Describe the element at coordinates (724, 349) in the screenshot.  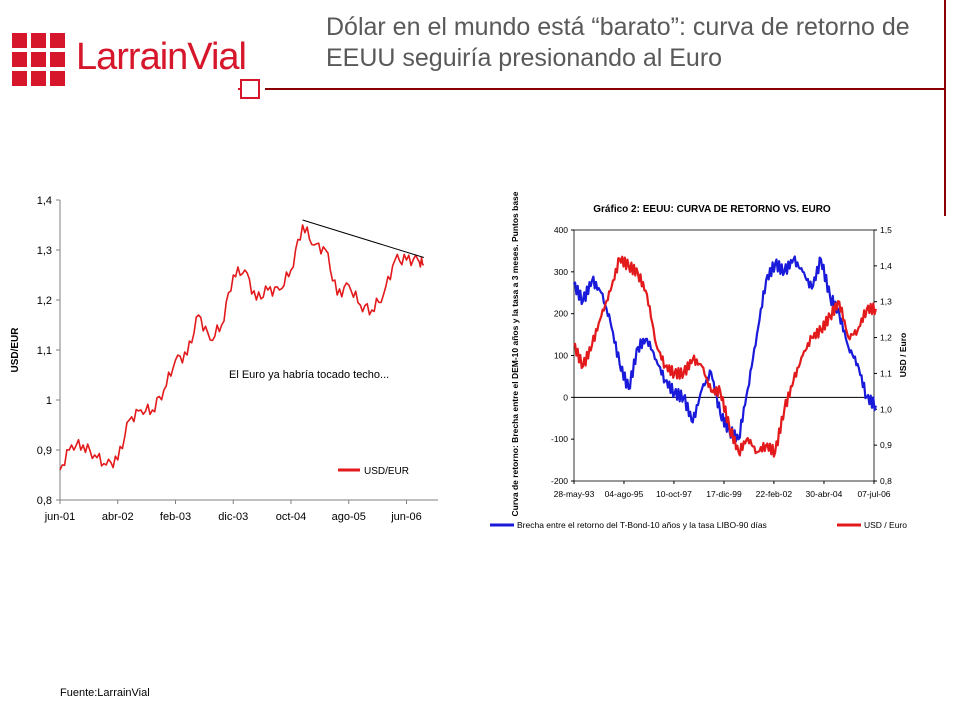
I see `series-yield-gap-line` at that location.